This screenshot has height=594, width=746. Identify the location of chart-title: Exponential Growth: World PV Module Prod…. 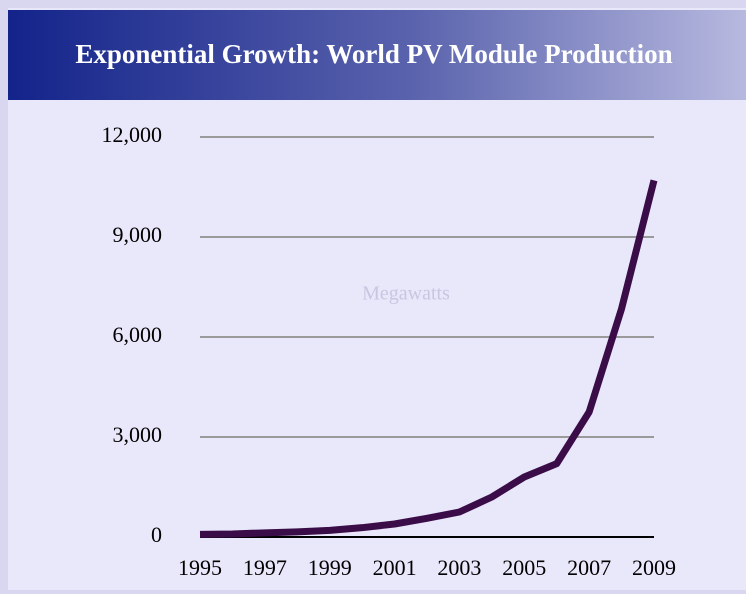
(373, 54).